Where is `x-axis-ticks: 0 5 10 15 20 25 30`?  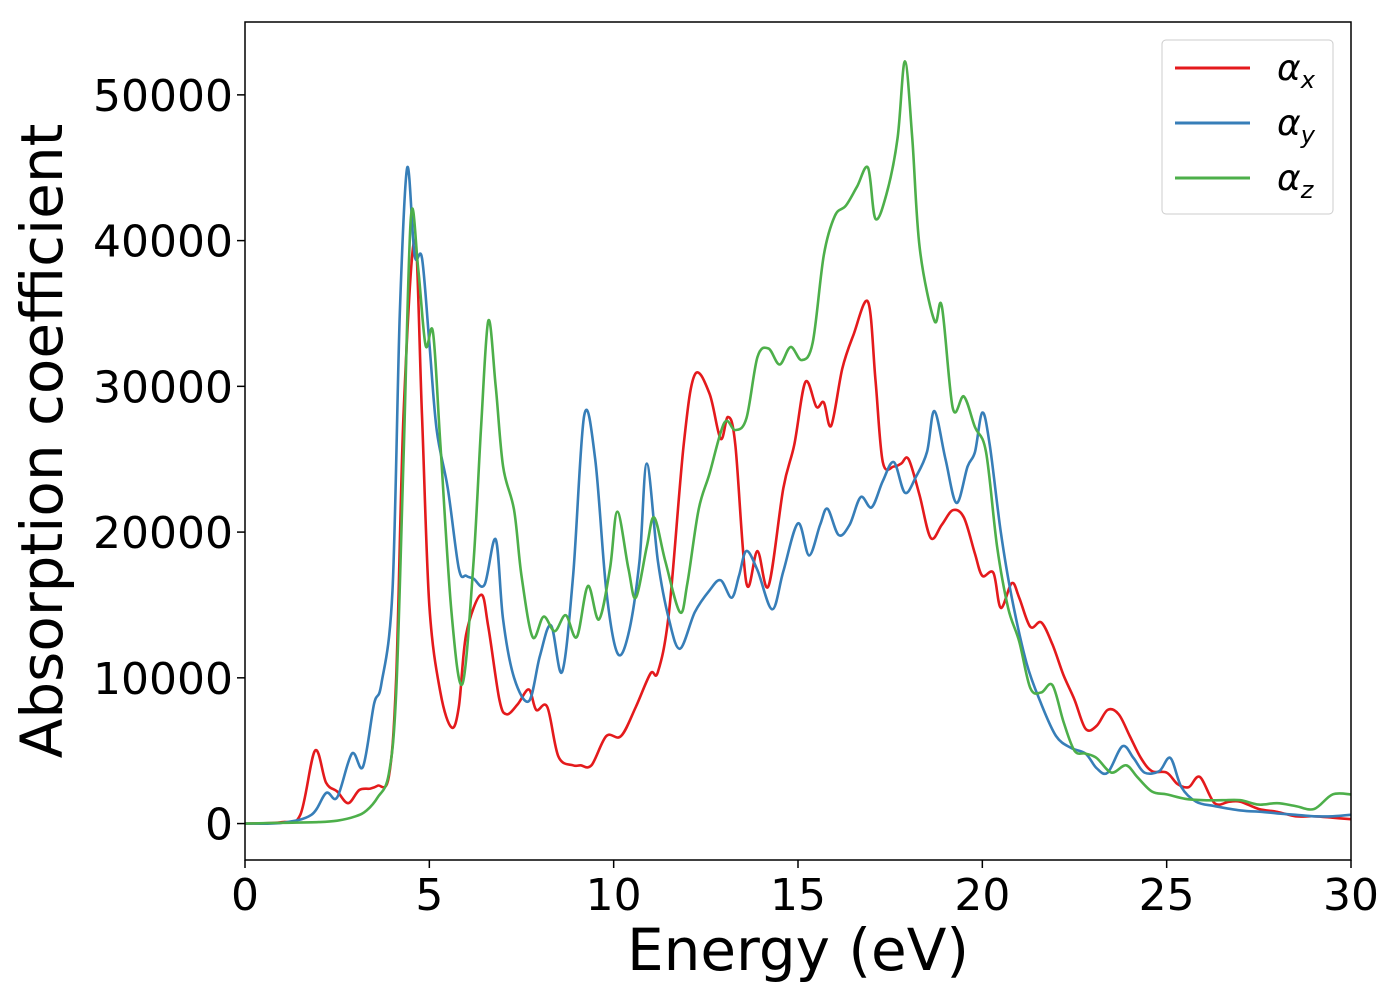
x-axis-ticks: 0 5 10 15 20 25 30 is located at coordinates (805, 890).